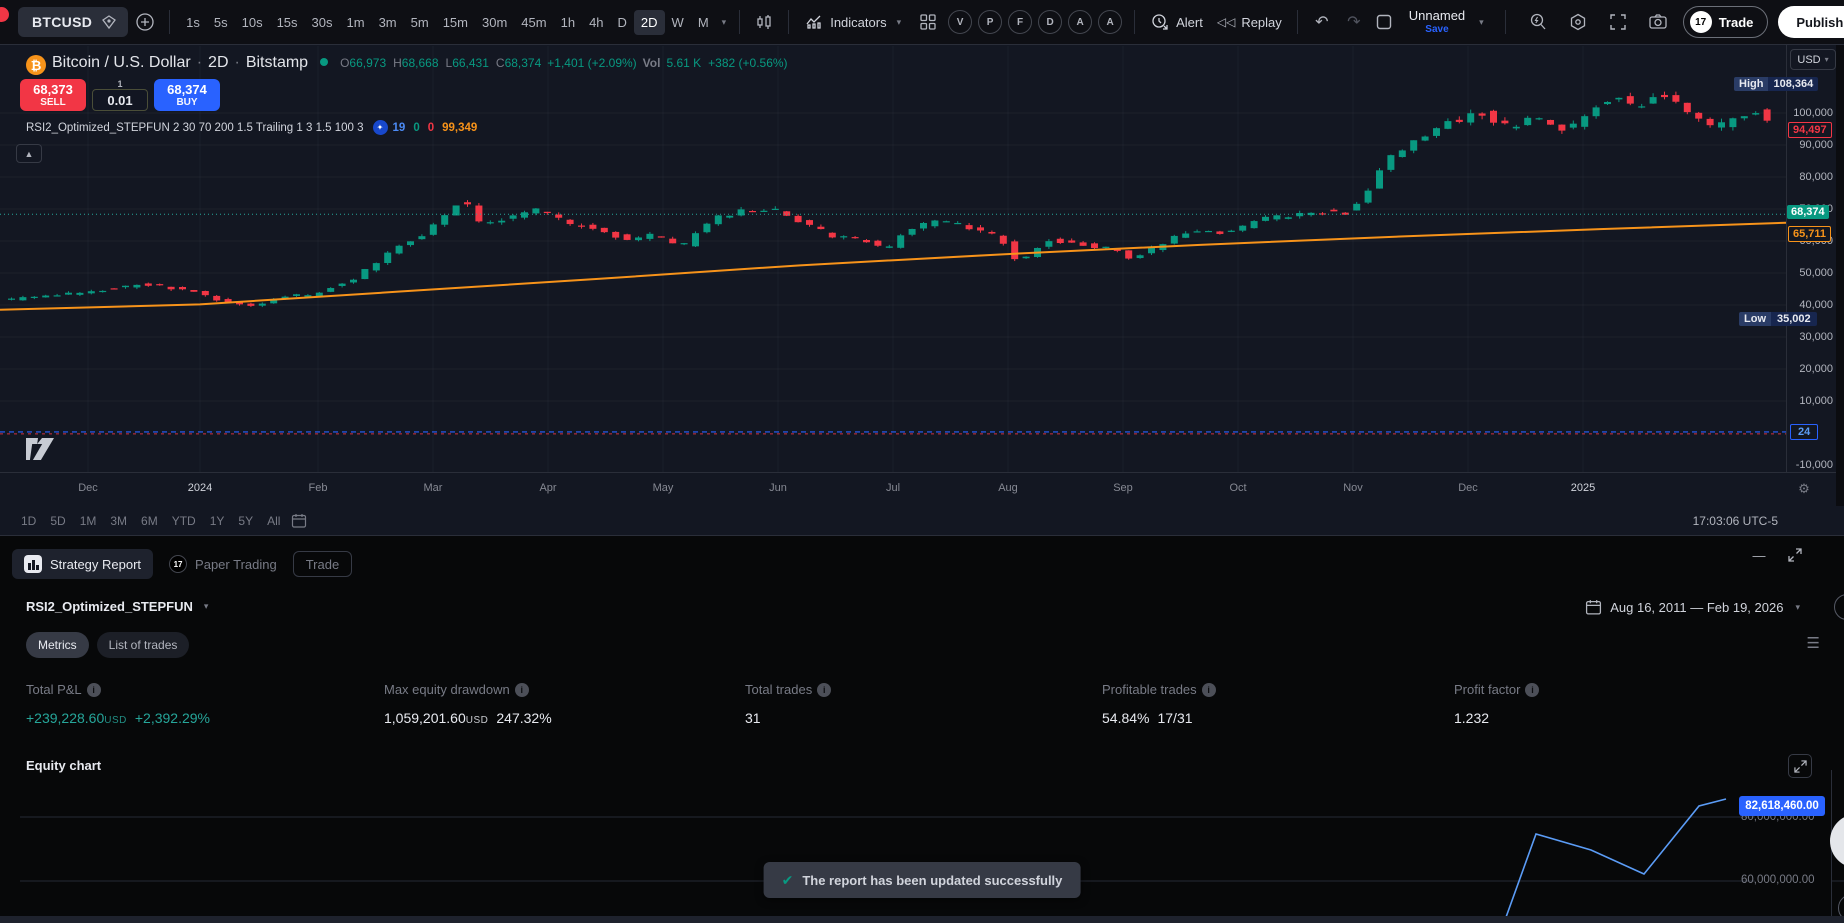  Describe the element at coordinates (1110, 22) in the screenshot. I see `quick-button-a-5: A` at that location.